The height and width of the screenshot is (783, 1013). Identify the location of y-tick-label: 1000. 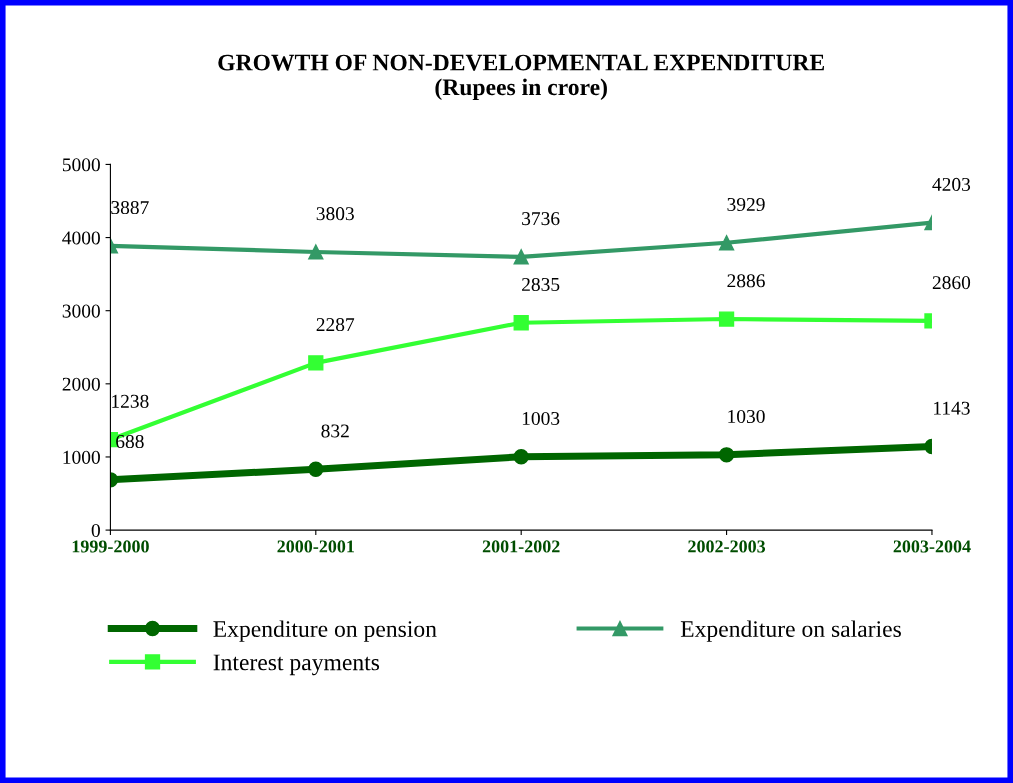
(81, 457).